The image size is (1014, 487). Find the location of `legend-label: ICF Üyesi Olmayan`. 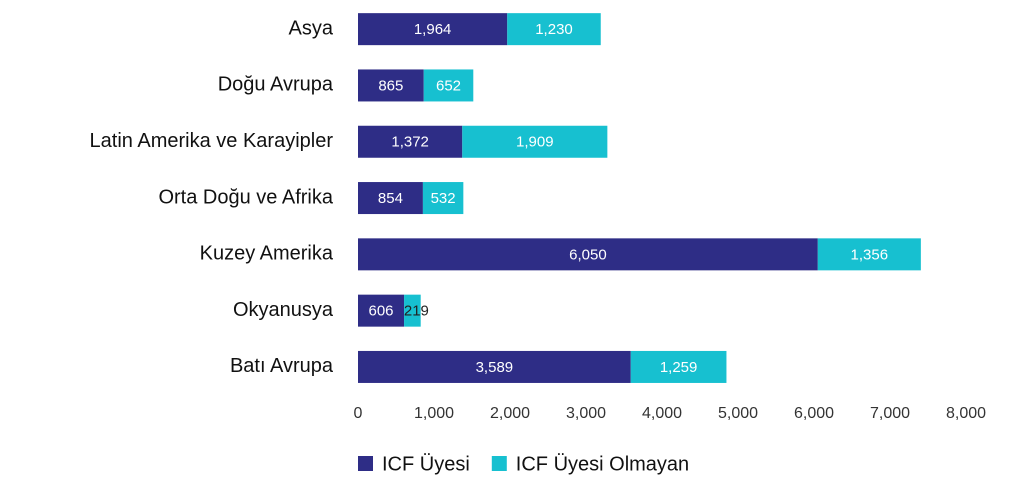

legend-label: ICF Üyesi Olmayan is located at coordinates (602, 464).